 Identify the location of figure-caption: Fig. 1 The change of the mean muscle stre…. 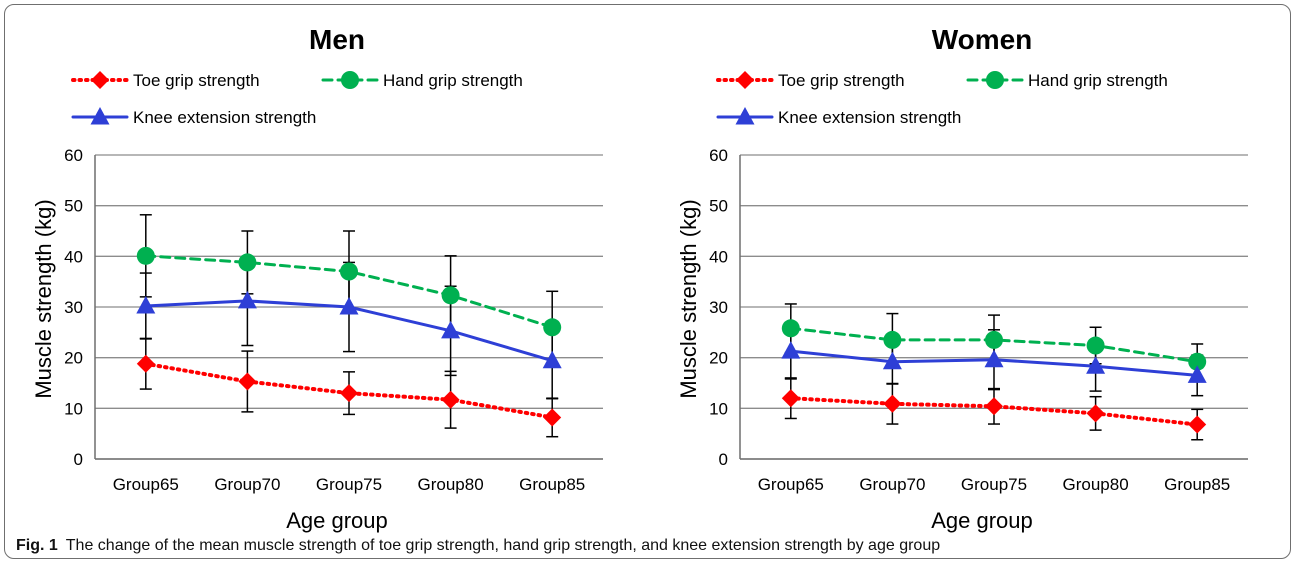
(478, 546).